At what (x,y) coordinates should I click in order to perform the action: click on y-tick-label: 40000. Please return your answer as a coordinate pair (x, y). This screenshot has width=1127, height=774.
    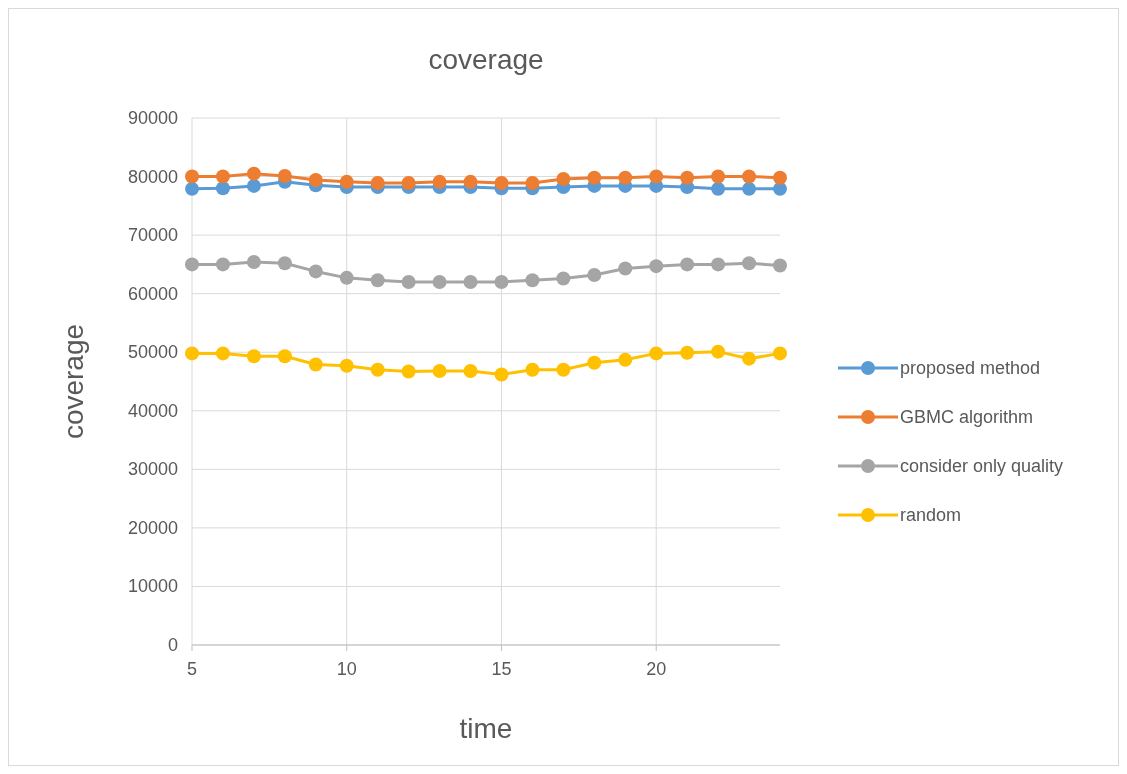
    Looking at the image, I should click on (152, 410).